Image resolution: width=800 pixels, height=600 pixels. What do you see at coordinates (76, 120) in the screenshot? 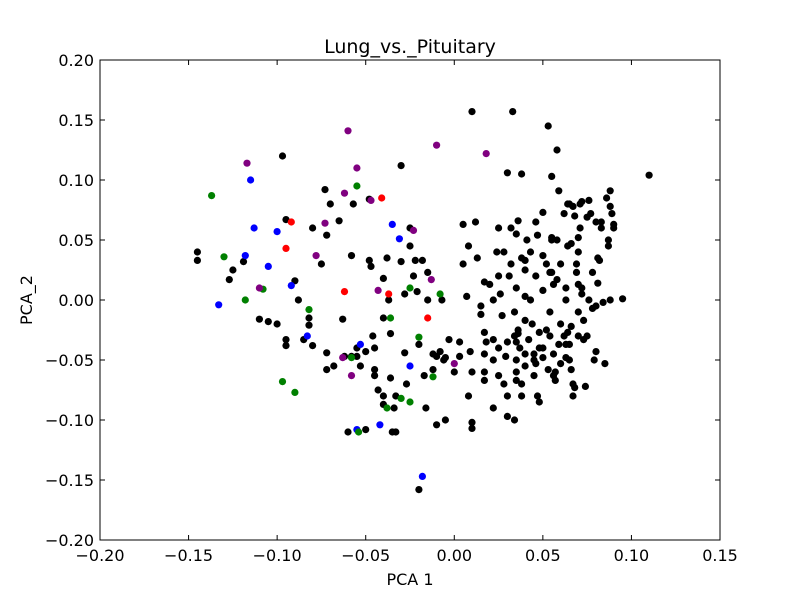
I see `y-tick-label: 0.15` at bounding box center [76, 120].